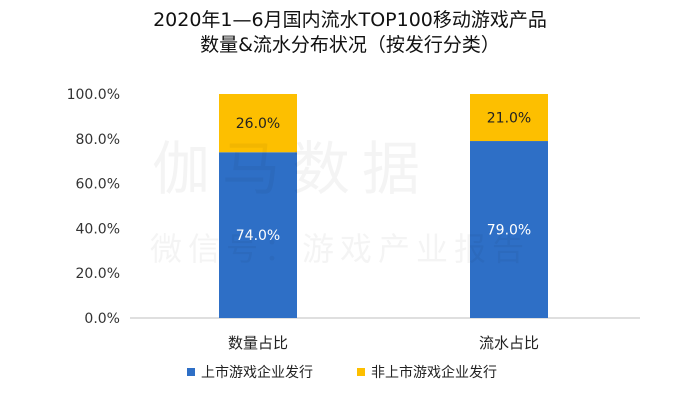  Describe the element at coordinates (102, 319) in the screenshot. I see `y-tick-label: 0.0%` at that location.